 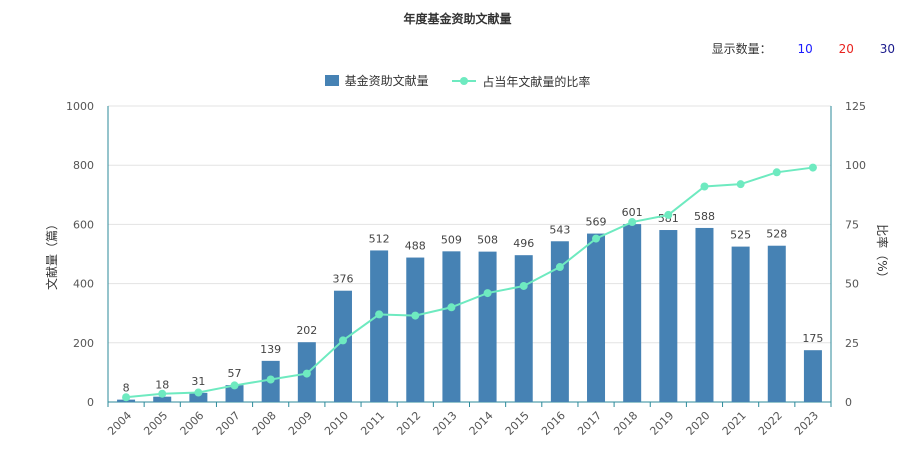 What do you see at coordinates (553, 423) in the screenshot?
I see `x-tick-label: 2016` at bounding box center [553, 423].